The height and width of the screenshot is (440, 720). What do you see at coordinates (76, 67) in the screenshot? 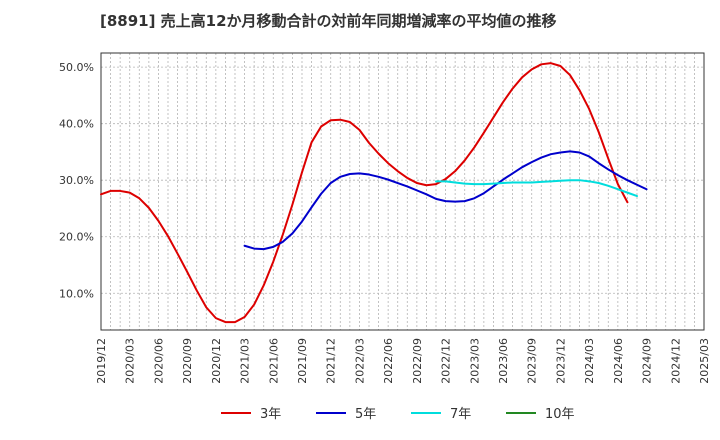
I see `y-tick-label: 50.0%` at bounding box center [76, 67].